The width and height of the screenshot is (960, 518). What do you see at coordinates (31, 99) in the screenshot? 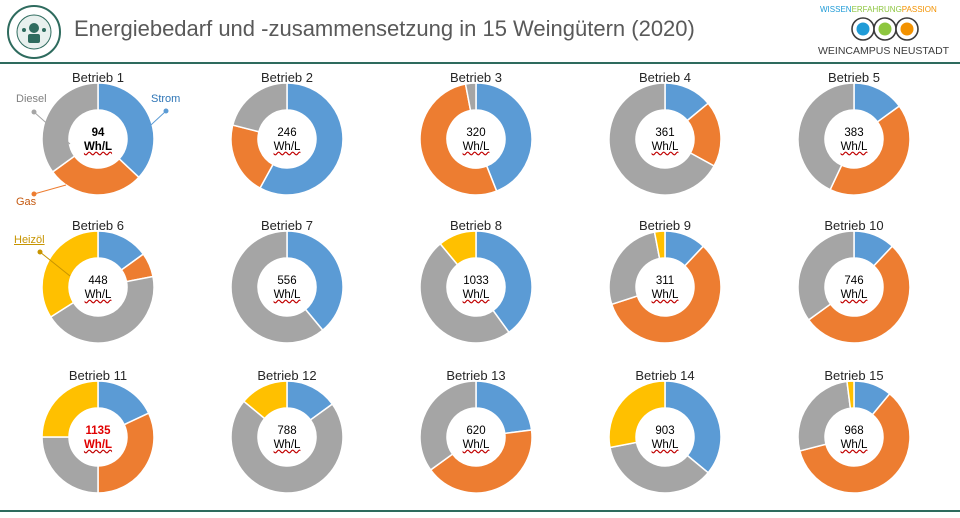
I see `legend-label-diesel: Diesel` at bounding box center [31, 99].